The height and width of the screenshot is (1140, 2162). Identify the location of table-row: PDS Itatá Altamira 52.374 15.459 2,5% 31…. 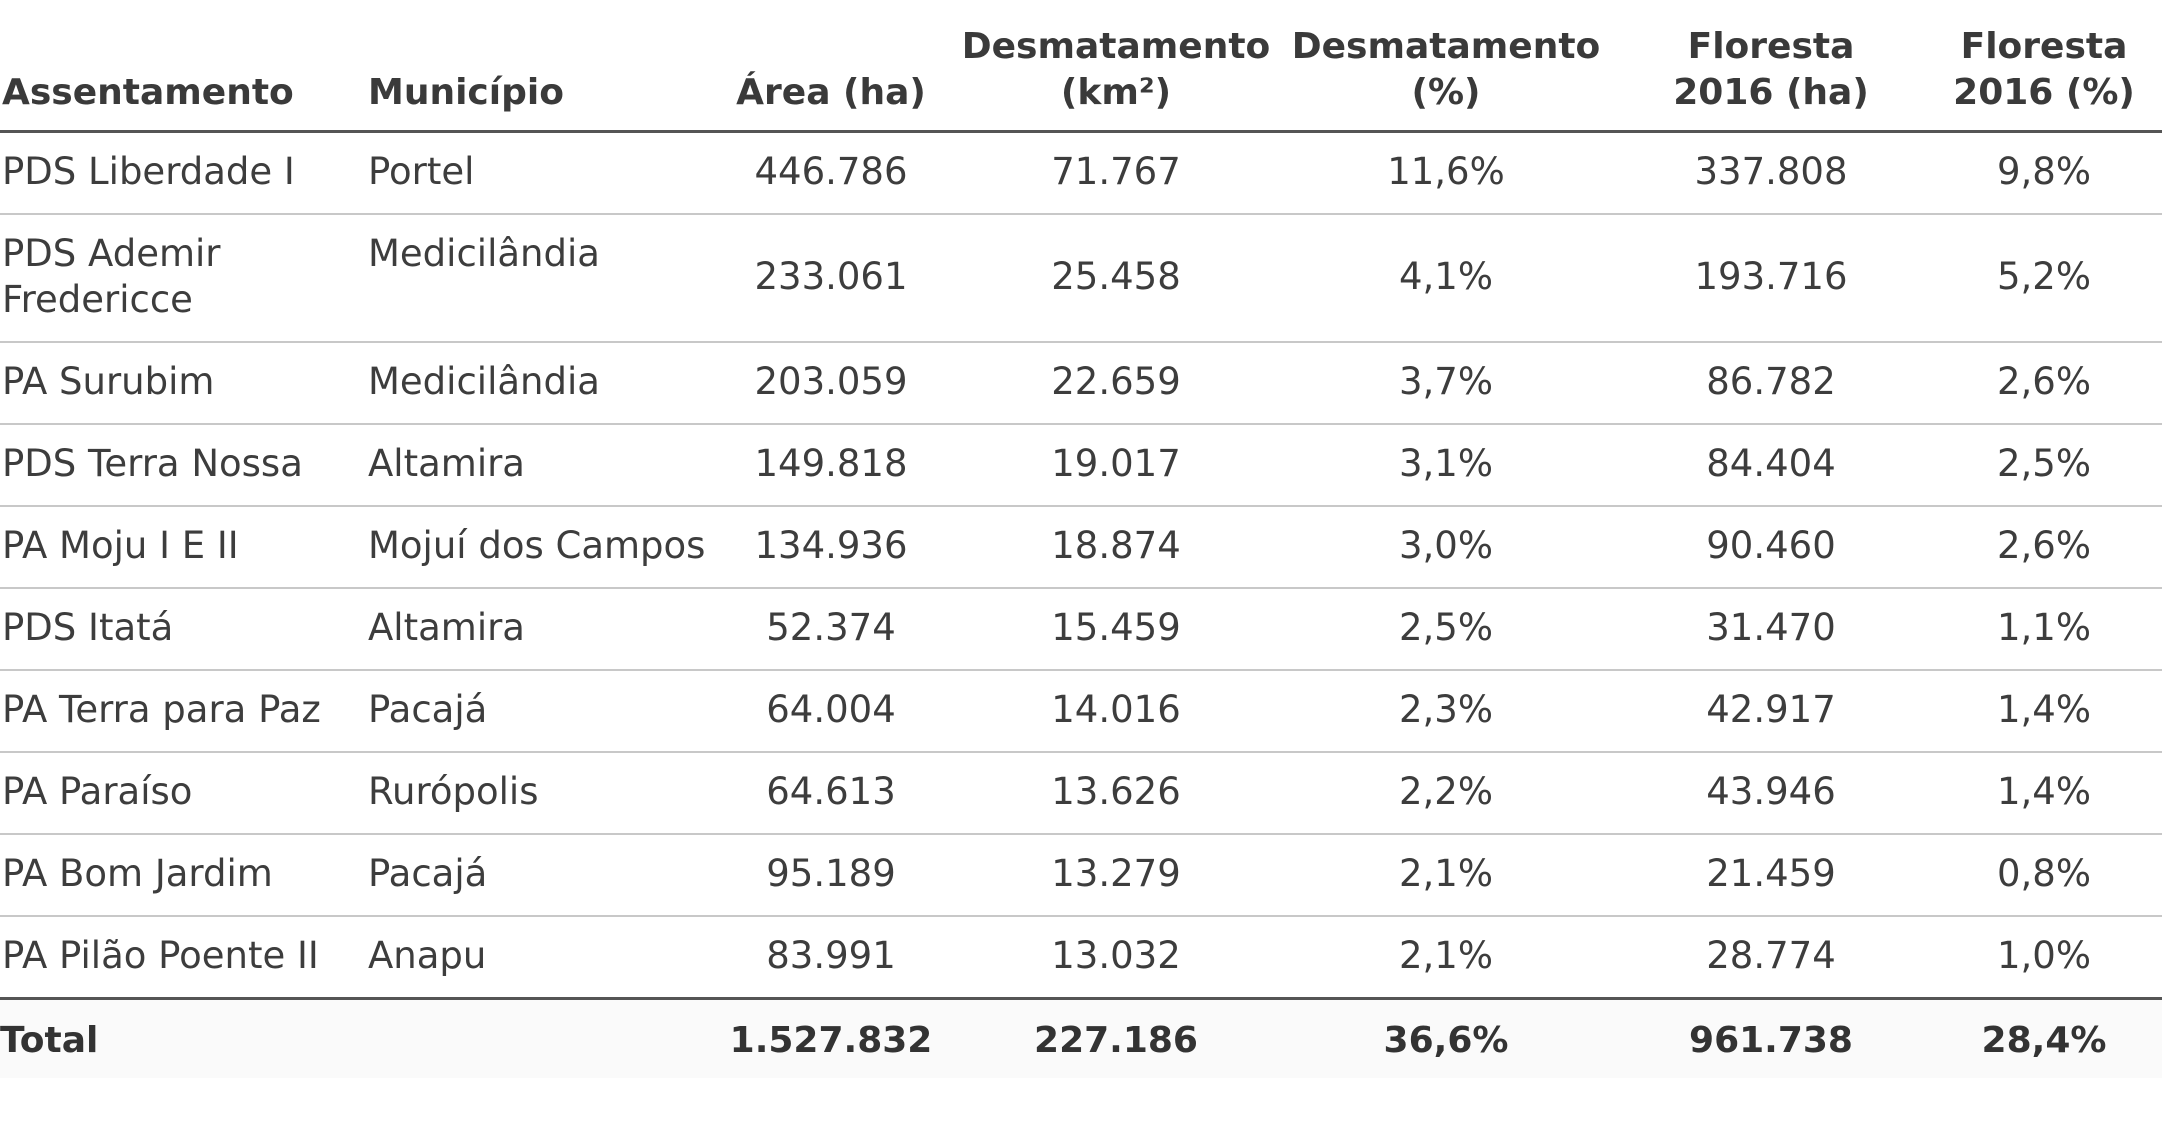
(1081, 629).